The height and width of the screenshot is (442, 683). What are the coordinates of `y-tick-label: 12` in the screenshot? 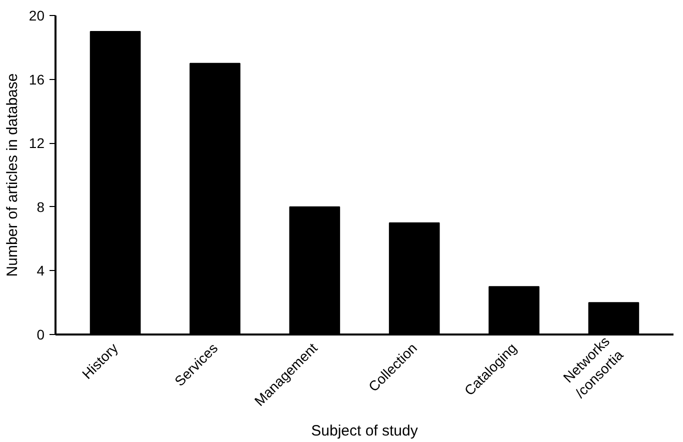 It's located at (36, 143).